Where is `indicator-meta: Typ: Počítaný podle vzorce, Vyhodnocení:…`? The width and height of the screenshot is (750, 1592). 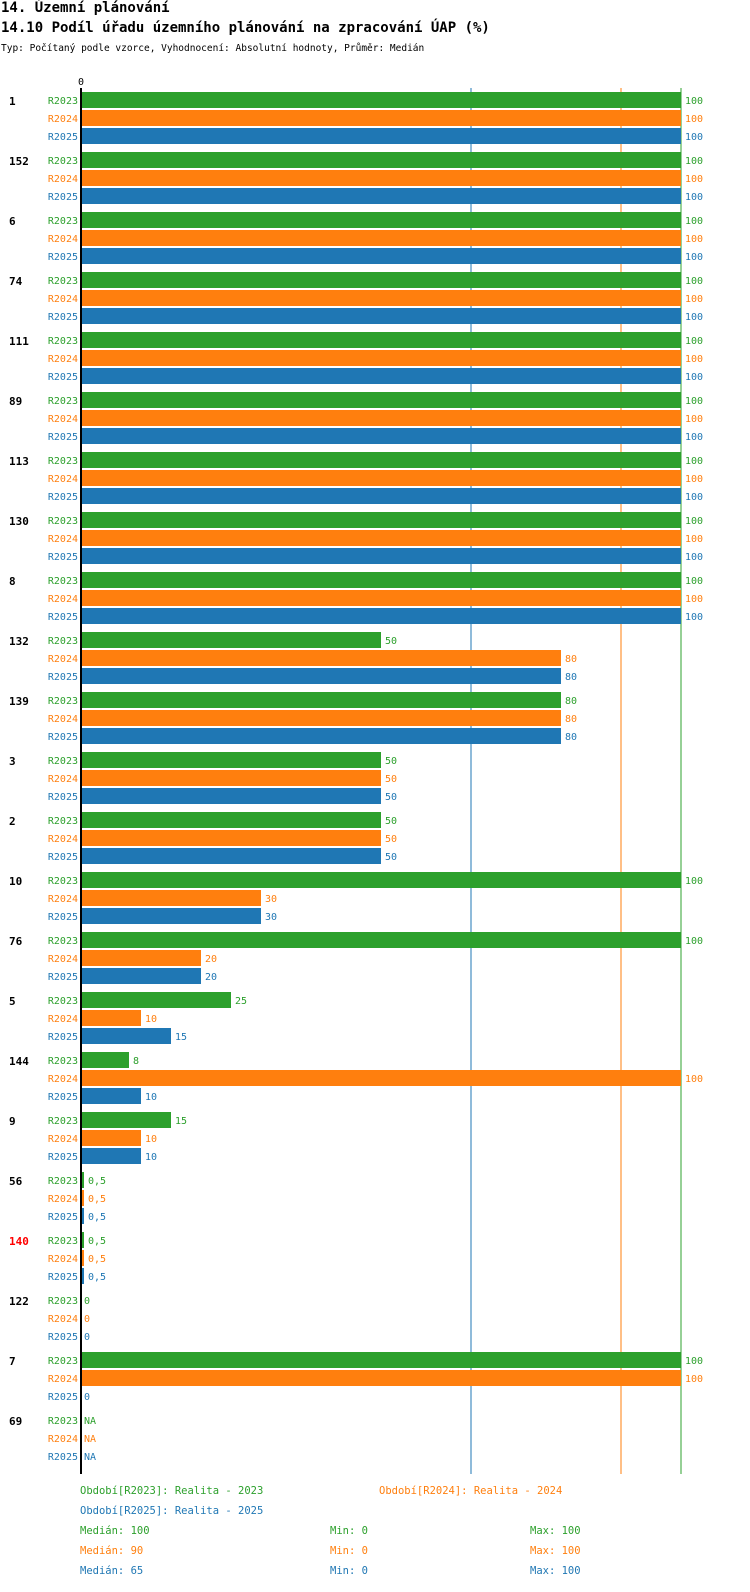
indicator-meta: Typ: Počítaný podle vzorce, Vyhodnocení:… is located at coordinates (213, 48).